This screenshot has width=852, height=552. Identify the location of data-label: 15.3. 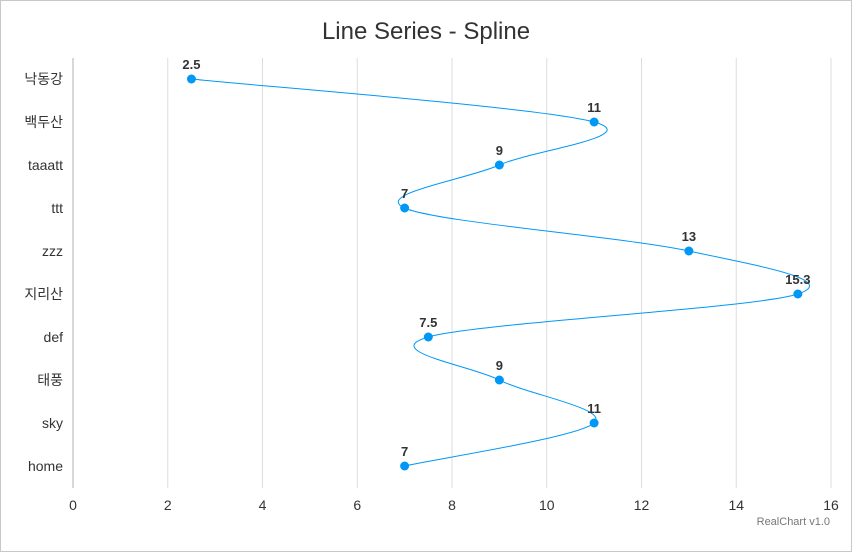
(797, 279).